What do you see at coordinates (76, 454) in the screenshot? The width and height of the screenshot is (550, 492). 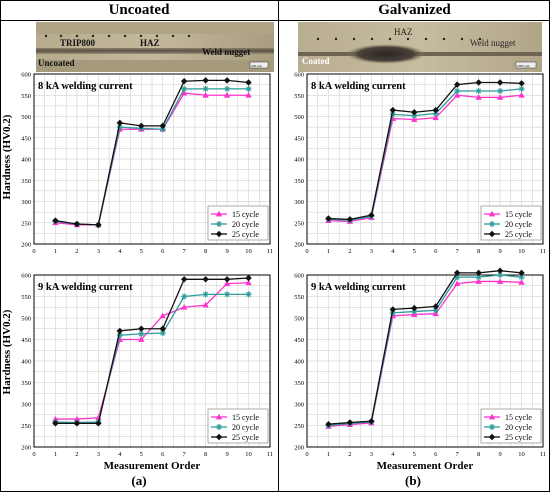 I see `x-tick-label: 2` at bounding box center [76, 454].